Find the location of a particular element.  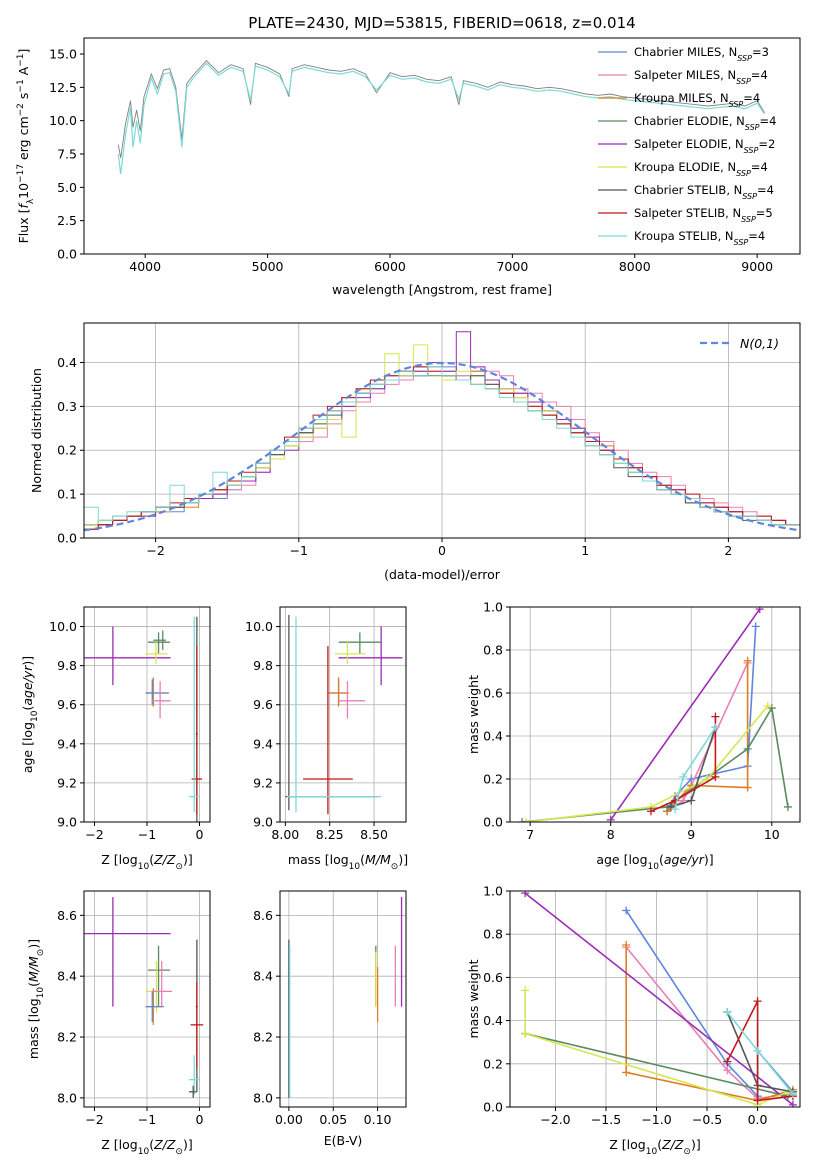

weight-vs-age-xtick-label: 7 is located at coordinates (530, 834).